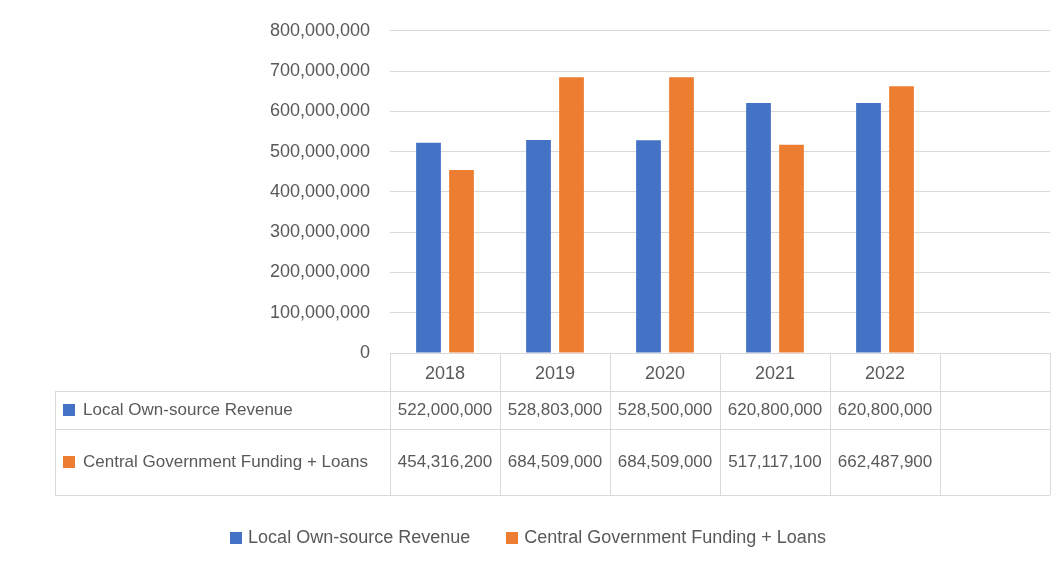  I want to click on y-tick-label: 0, so click(364, 351).